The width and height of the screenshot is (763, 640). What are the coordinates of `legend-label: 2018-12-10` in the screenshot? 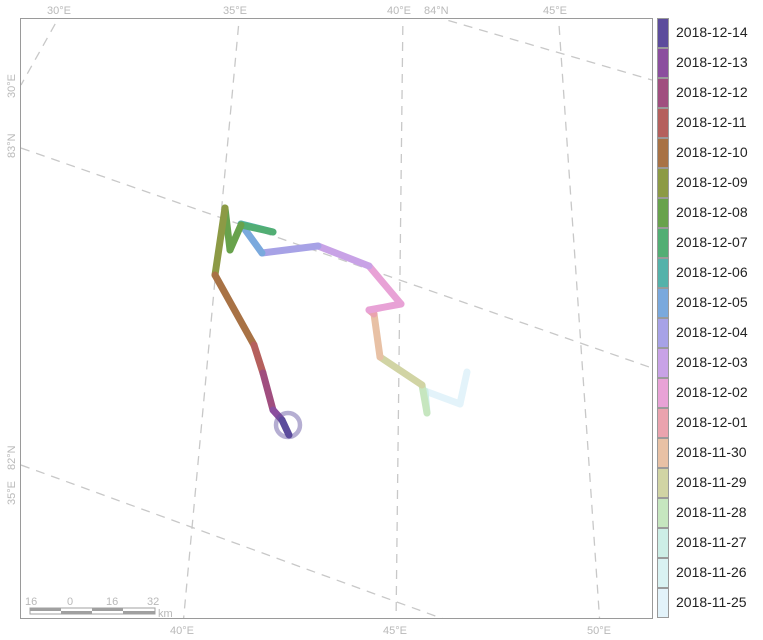 It's located at (712, 152).